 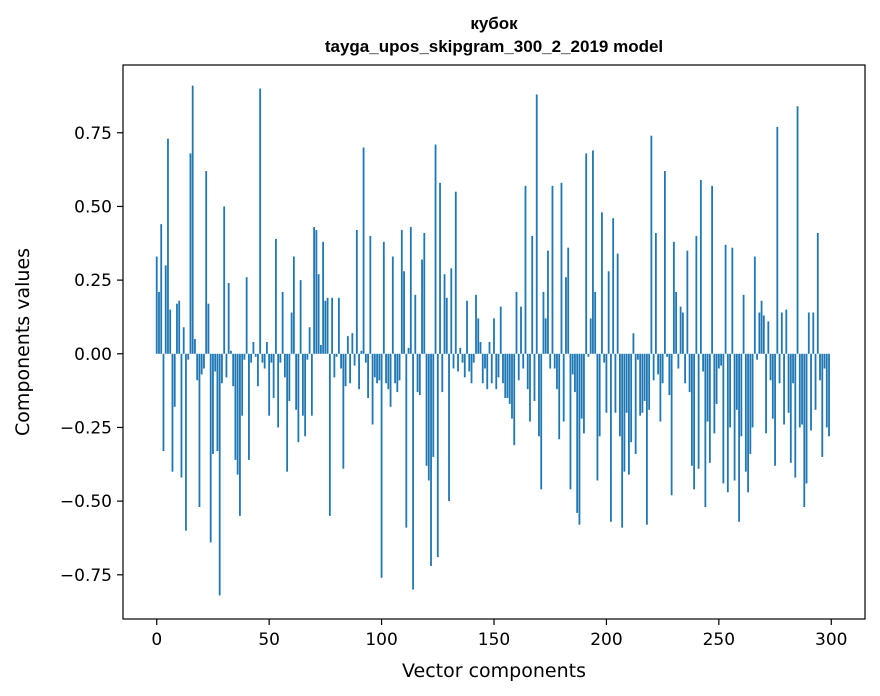 What do you see at coordinates (91, 355) in the screenshot?
I see `y-axis-ticks: −0.75 −0.50 −0.25 0.00 0.25 0.50 0.75` at bounding box center [91, 355].